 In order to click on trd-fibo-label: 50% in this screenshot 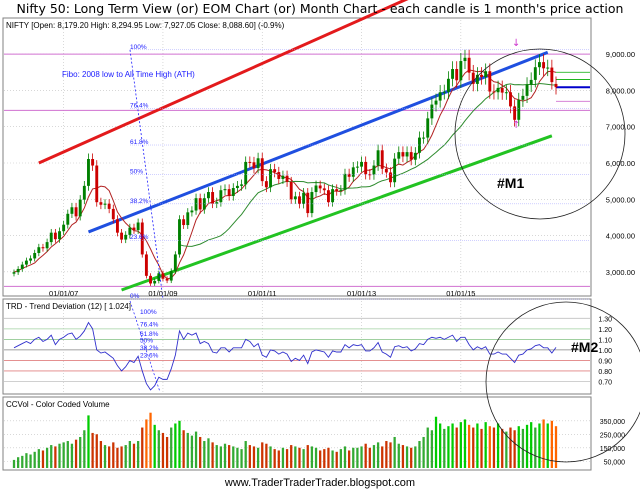, I will do `click(146, 341)`.